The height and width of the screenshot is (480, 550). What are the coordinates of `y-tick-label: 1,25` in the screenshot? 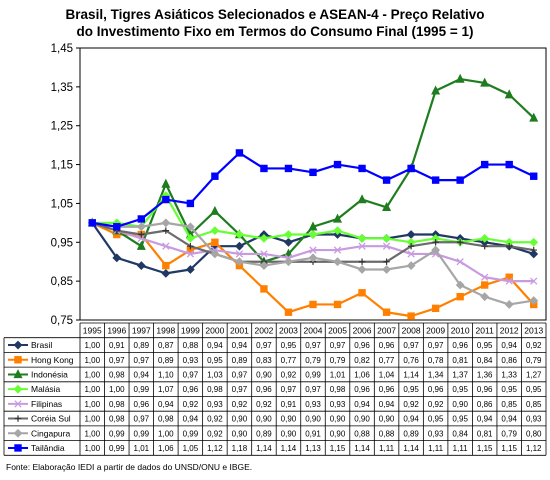 It's located at (62, 127).